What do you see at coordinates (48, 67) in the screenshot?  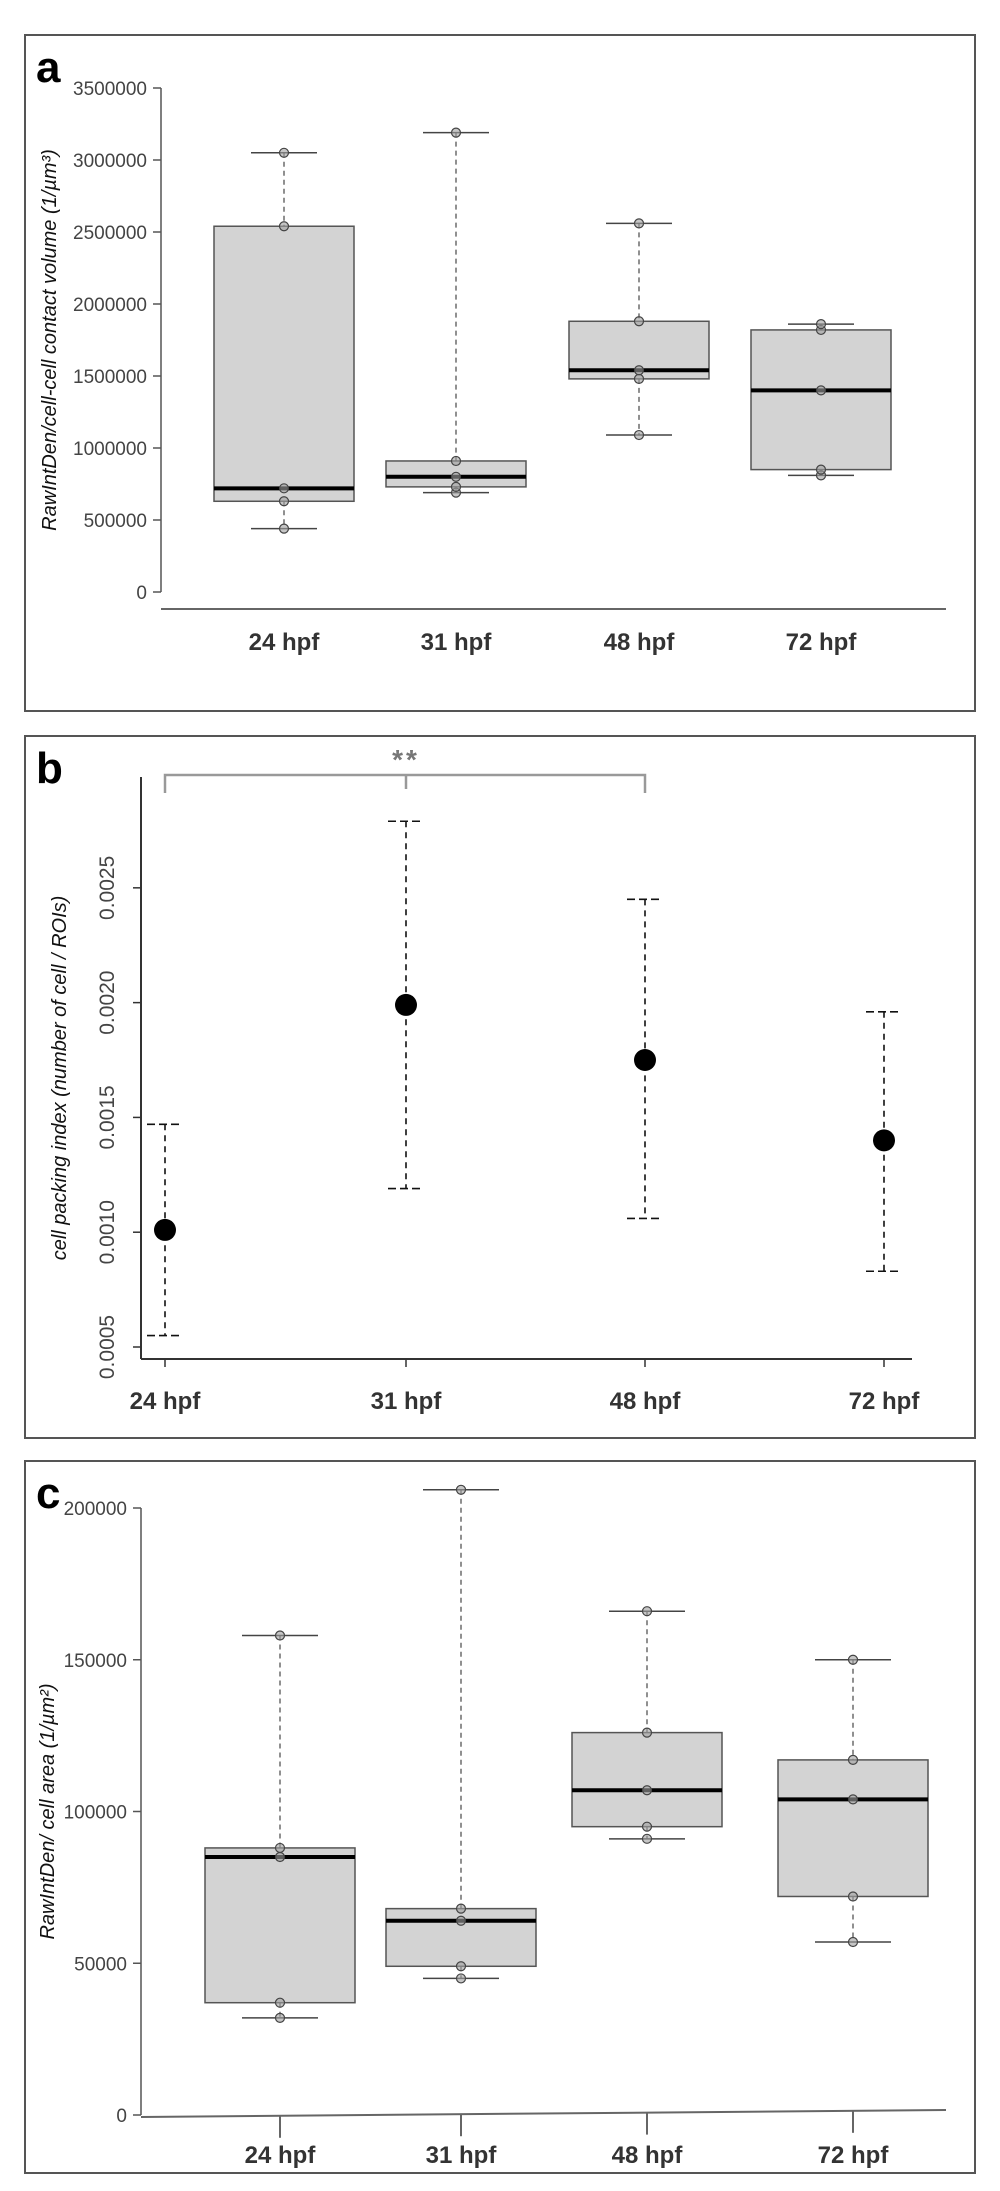 I see `panel-label: a` at bounding box center [48, 67].